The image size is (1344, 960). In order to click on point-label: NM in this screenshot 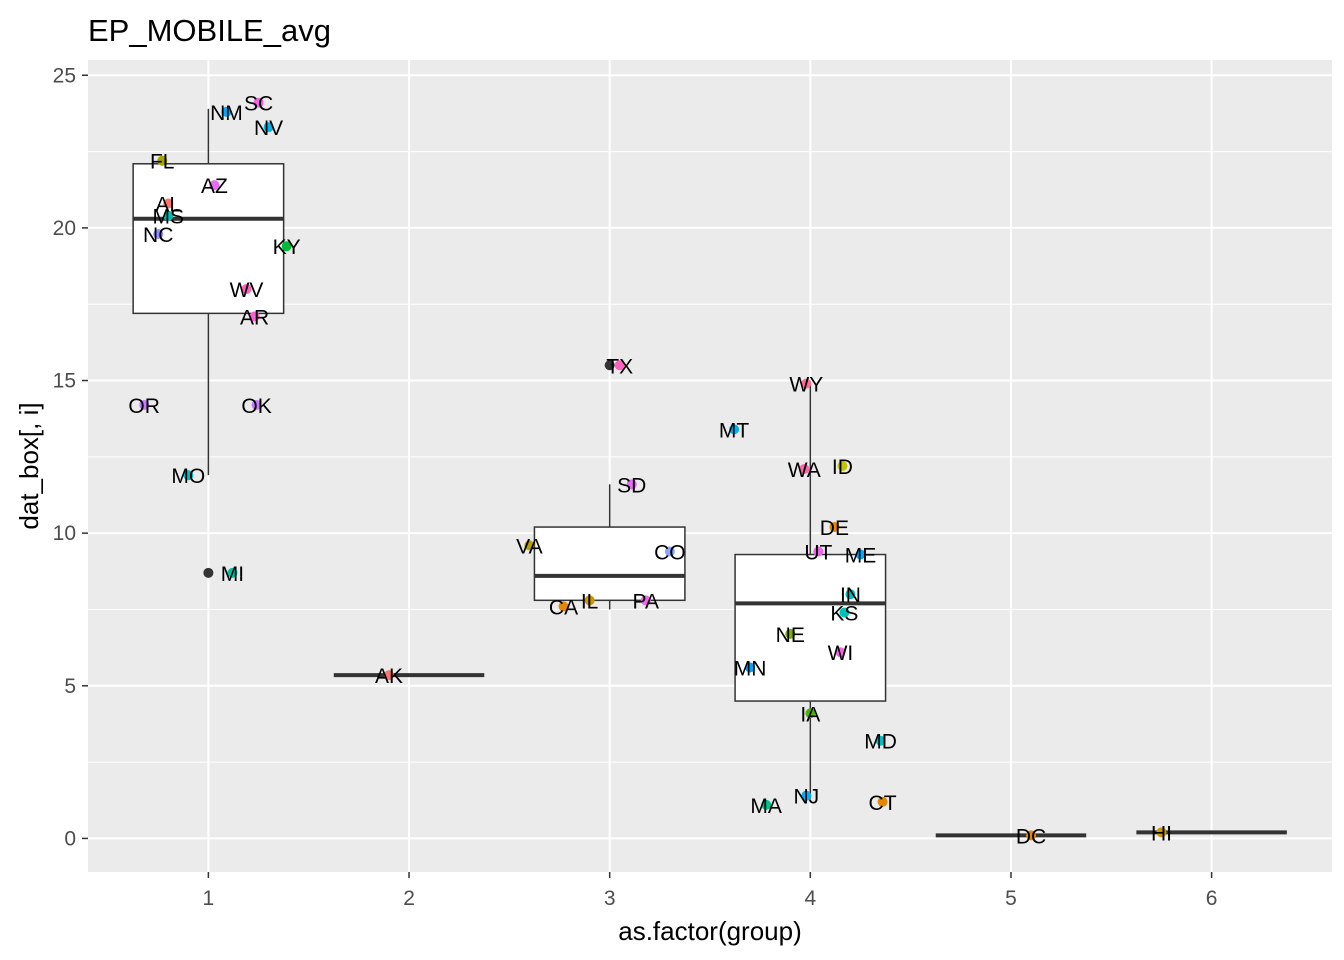, I will do `click(226, 113)`.